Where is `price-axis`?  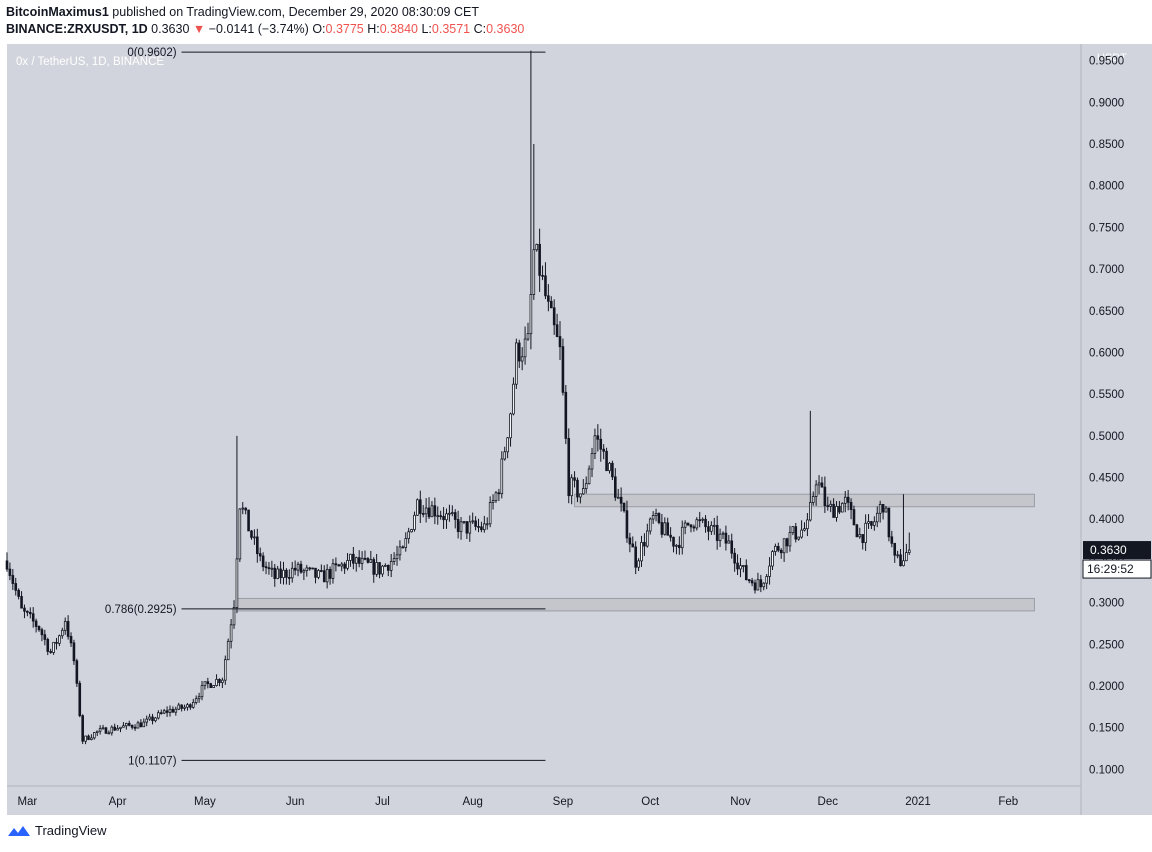
price-axis is located at coordinates (1116, 429).